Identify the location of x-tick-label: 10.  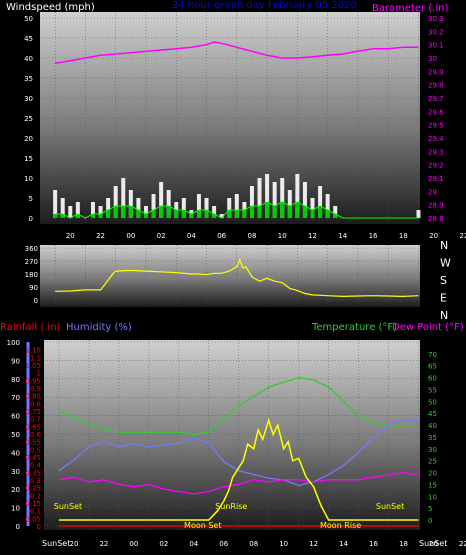
(283, 544).